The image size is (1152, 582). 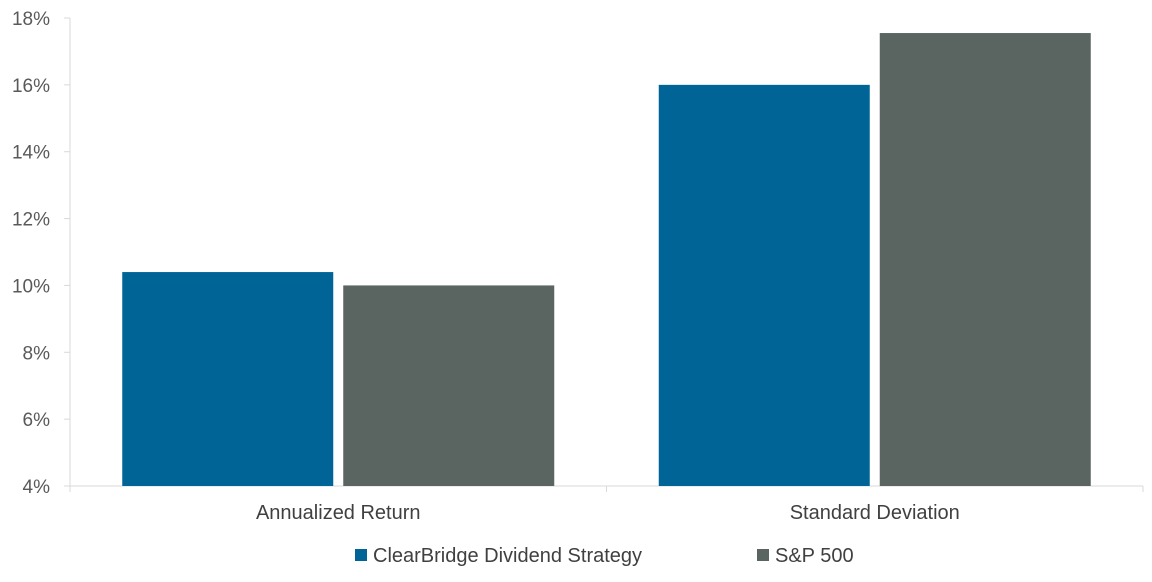 What do you see at coordinates (41, 253) in the screenshot?
I see `y-axis: 4% 6% 8% 10% 12% 14% 16% 18%` at bounding box center [41, 253].